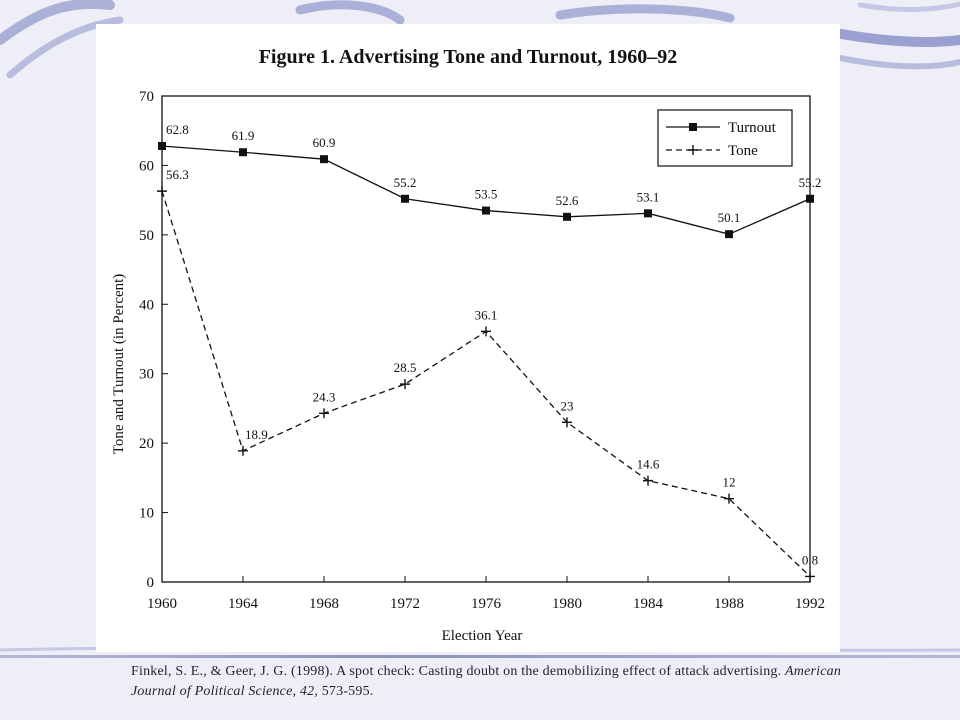 This screenshot has width=960, height=720. I want to click on data-label: 50.1, so click(729, 217).